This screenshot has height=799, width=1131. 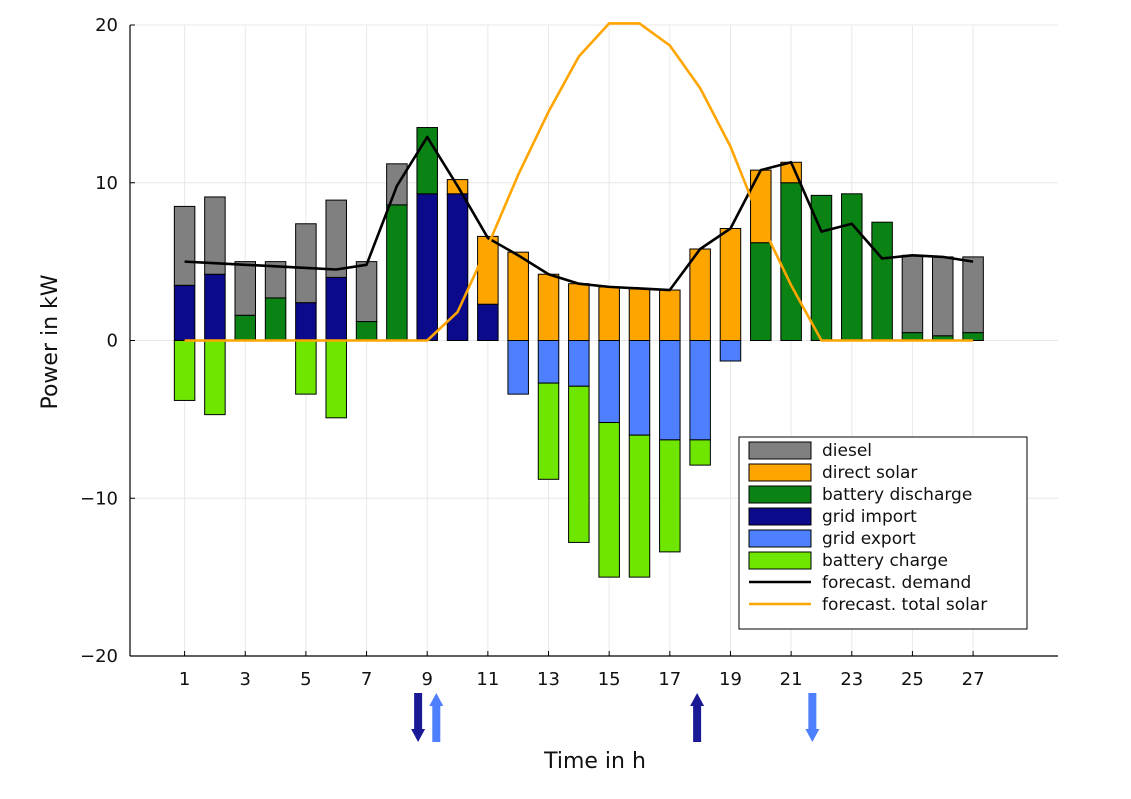 I want to click on x-tick-label: 5, so click(x=305, y=679).